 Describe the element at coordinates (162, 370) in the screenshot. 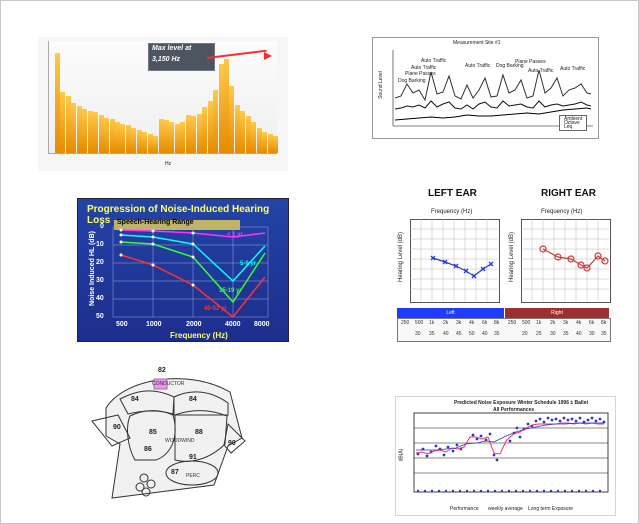

I see `conductor-value: 82` at that location.